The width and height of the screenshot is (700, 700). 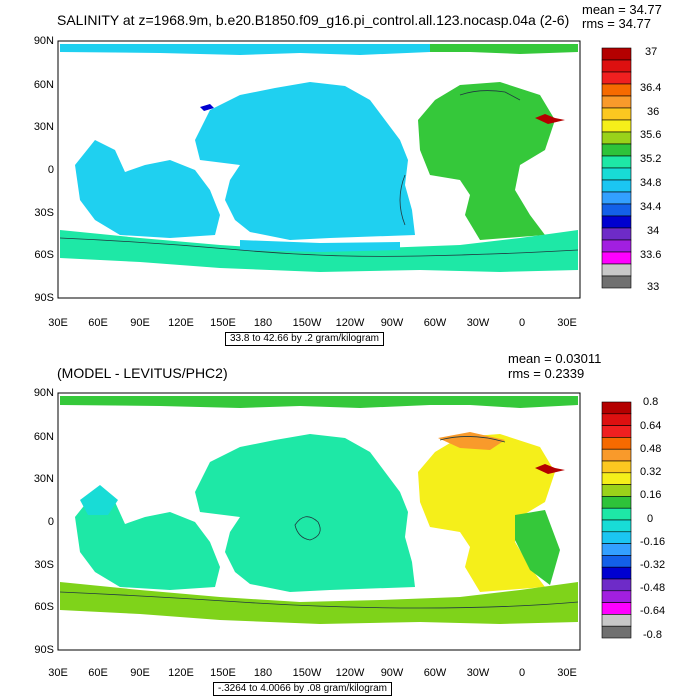 I want to click on lat-label: 60N, so click(x=43, y=85).